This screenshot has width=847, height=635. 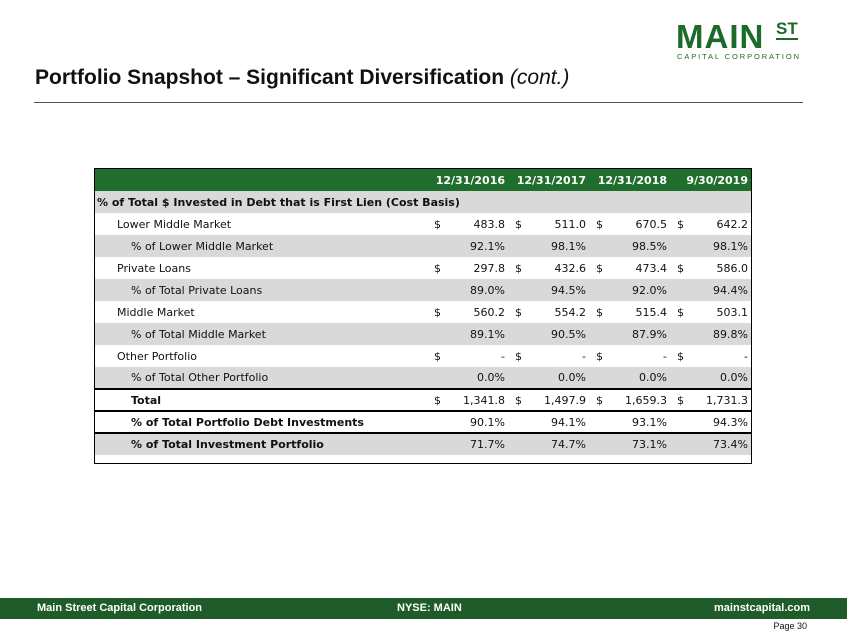 I want to click on value-cell: 92.0%, so click(x=630, y=290).